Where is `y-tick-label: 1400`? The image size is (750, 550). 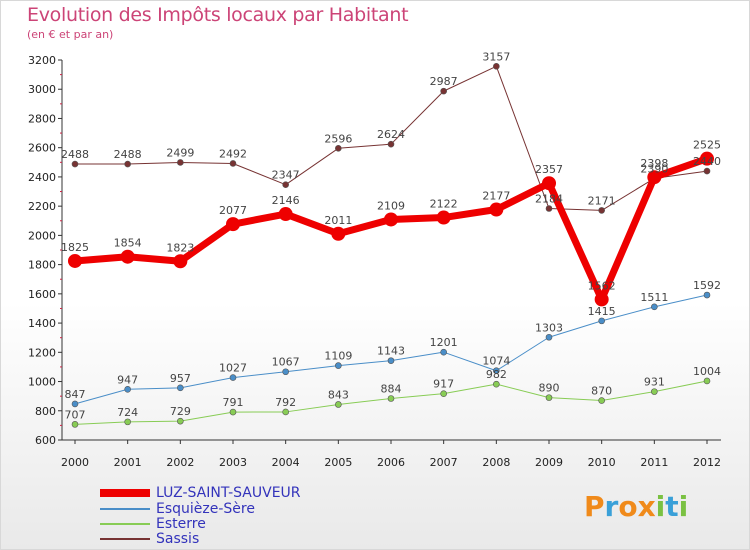
y-tick-label: 1400 is located at coordinates (42, 323).